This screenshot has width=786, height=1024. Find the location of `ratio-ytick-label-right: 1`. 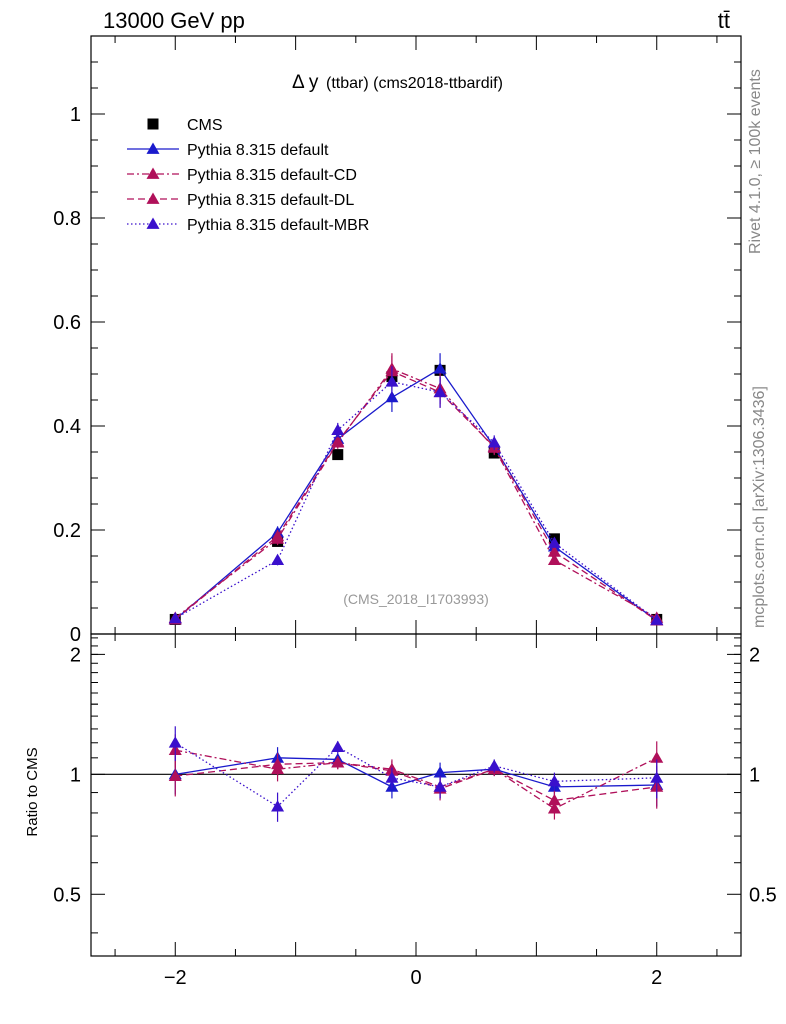

ratio-ytick-label-right: 1 is located at coordinates (754, 775).